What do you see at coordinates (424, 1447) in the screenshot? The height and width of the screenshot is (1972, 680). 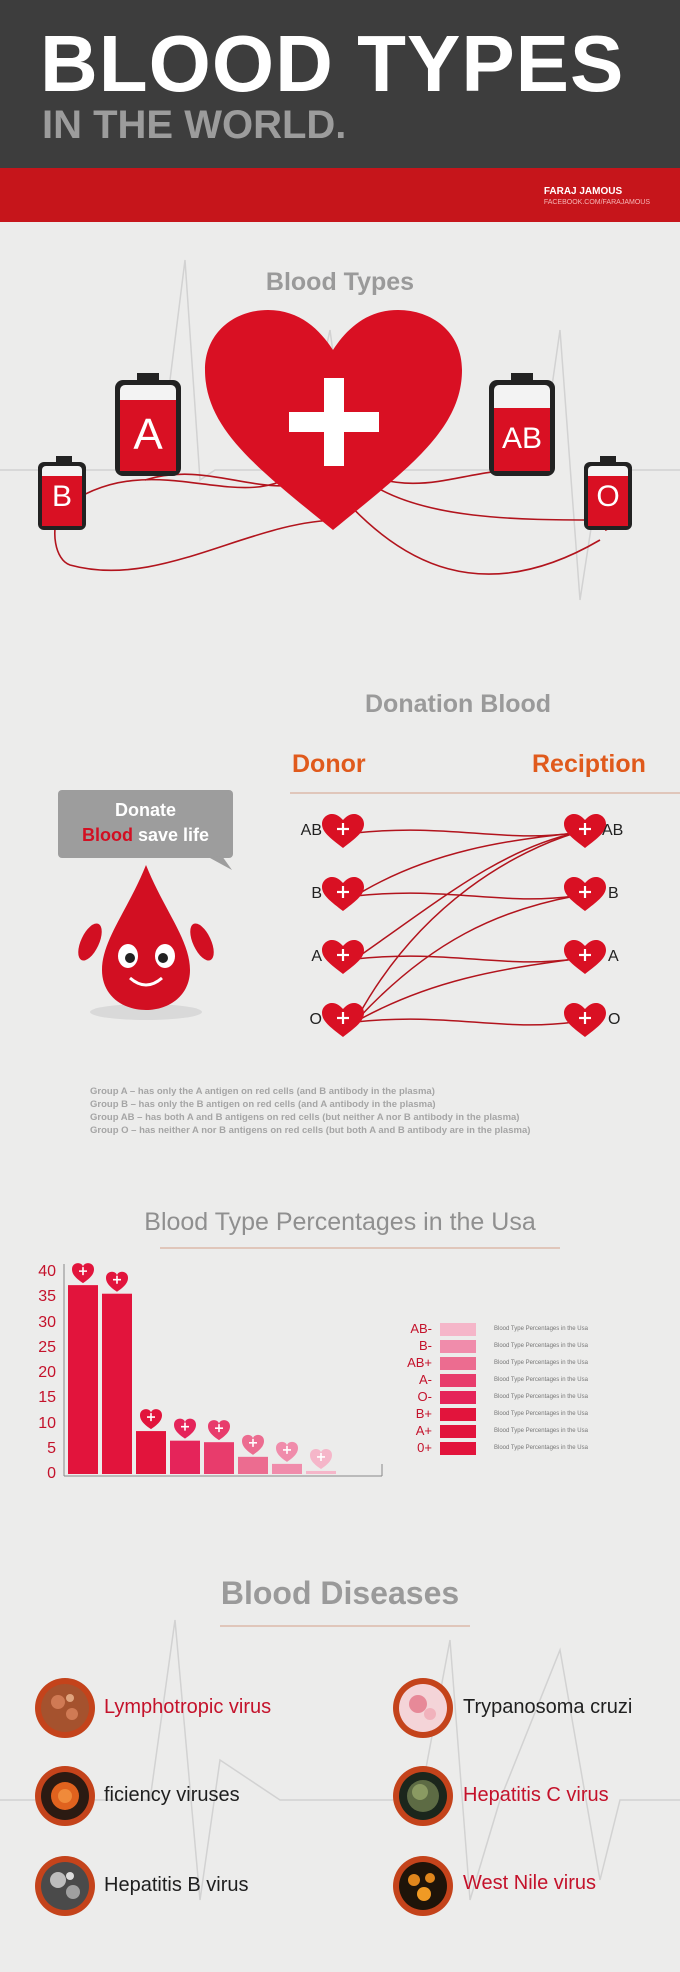 I see `legend-label: 0+` at bounding box center [424, 1447].